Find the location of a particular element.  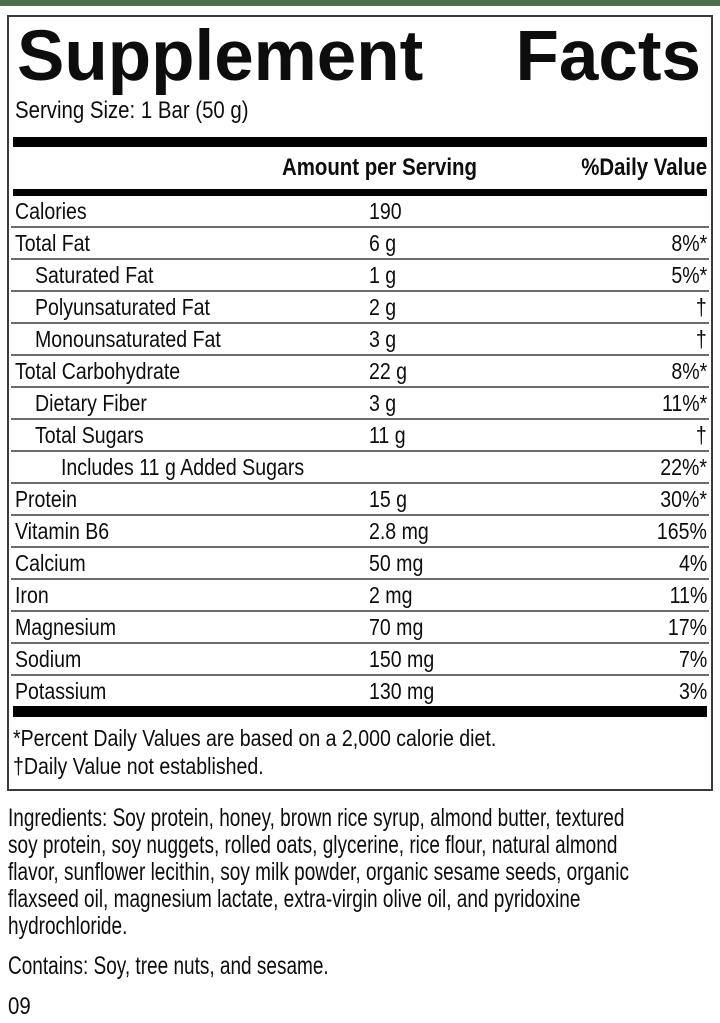

table-row: Potassium 130 mg 3% is located at coordinates (360, 690).